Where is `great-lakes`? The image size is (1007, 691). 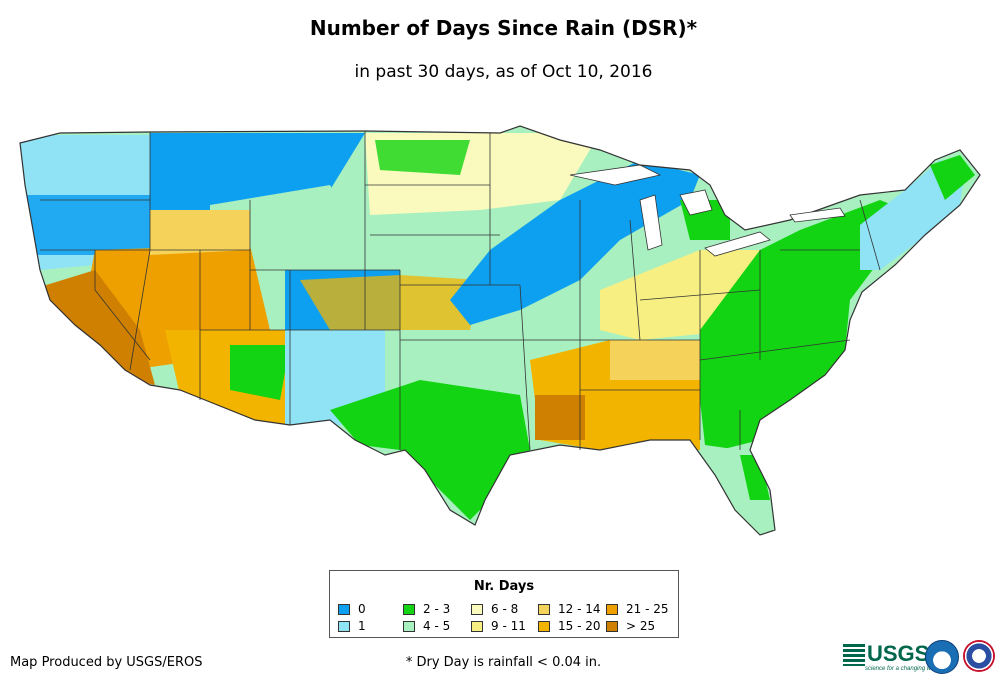
great-lakes is located at coordinates (707, 210).